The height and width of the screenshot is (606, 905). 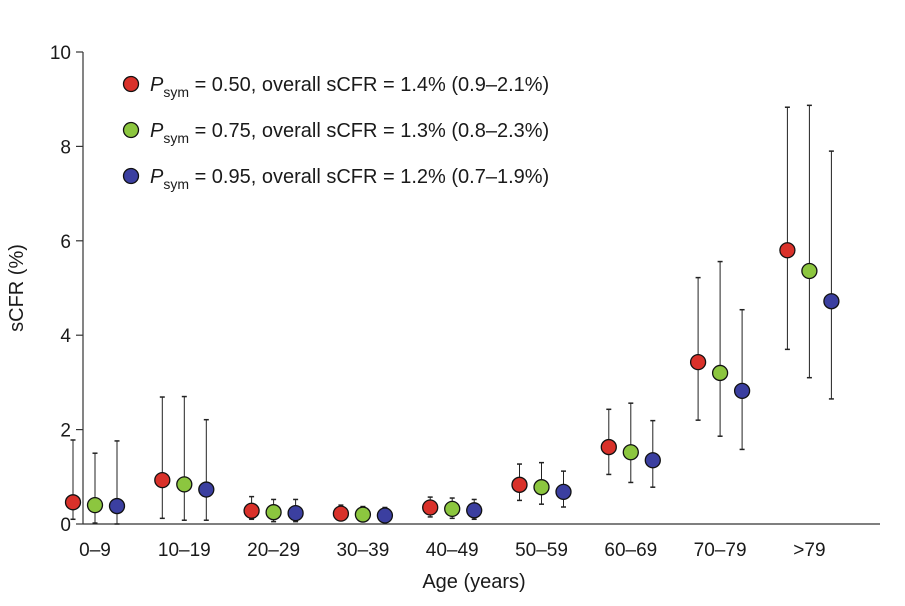 What do you see at coordinates (65, 525) in the screenshot?
I see `y-tick-label: 0` at bounding box center [65, 525].